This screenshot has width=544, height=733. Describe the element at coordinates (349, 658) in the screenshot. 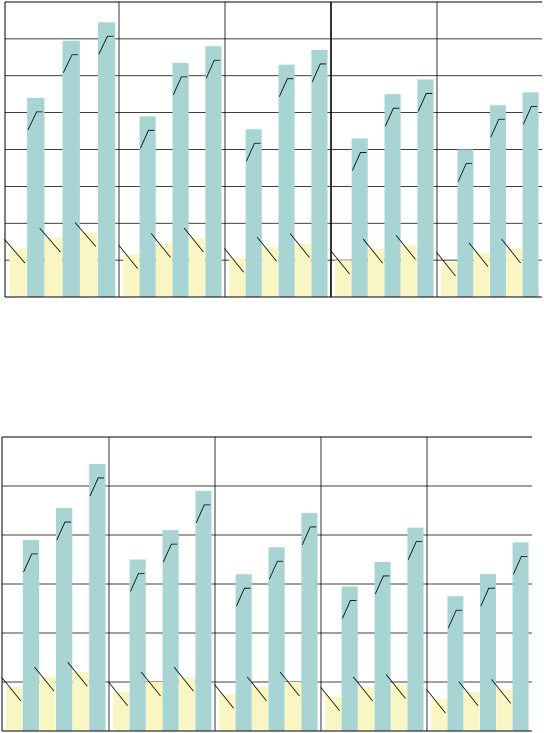

I see `bar-group4-series2` at that location.